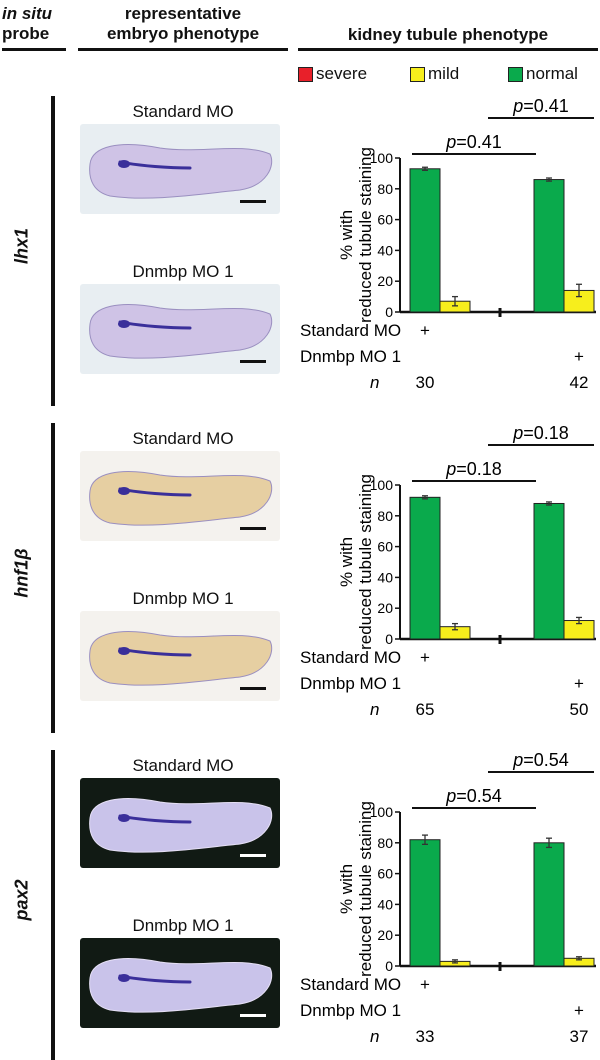  What do you see at coordinates (21, 573) in the screenshot?
I see `probe-label: hnf1β` at bounding box center [21, 573].